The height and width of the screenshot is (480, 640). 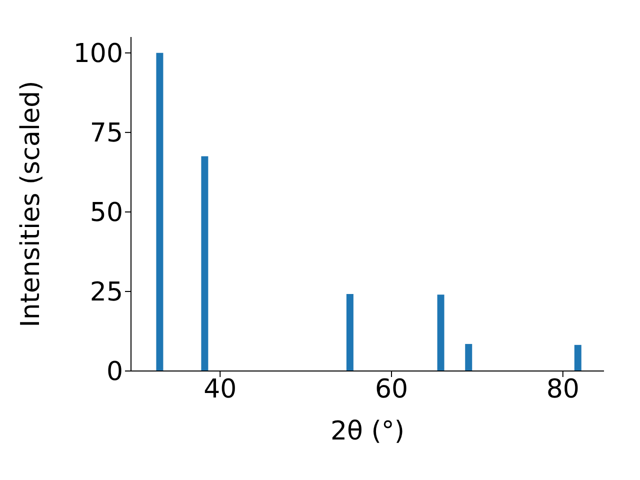 I want to click on y-tick-label: 25, so click(x=106, y=293).